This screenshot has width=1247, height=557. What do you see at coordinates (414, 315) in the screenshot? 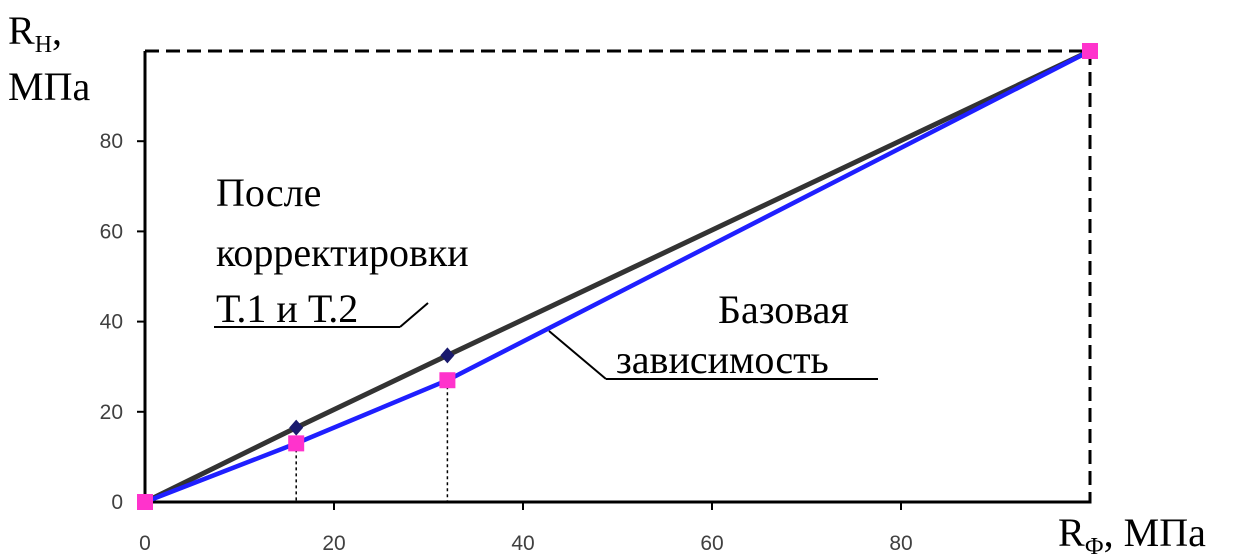
I see `annotation-after-leader` at bounding box center [414, 315].